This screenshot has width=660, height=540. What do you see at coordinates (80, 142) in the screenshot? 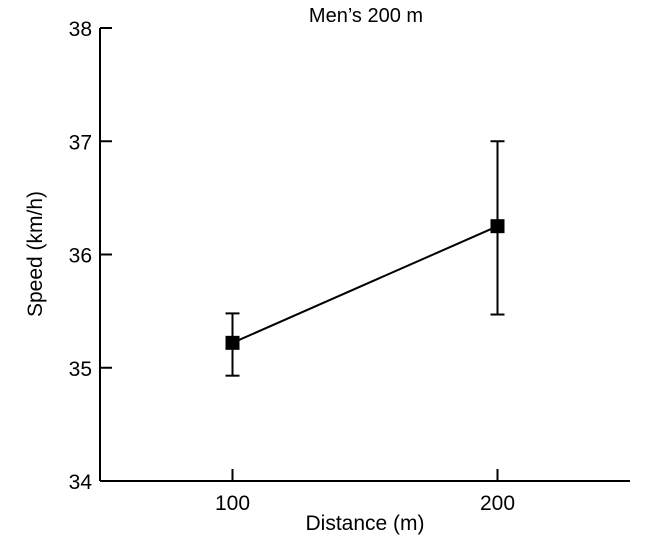
I see `y-tick-label: 37` at bounding box center [80, 142].